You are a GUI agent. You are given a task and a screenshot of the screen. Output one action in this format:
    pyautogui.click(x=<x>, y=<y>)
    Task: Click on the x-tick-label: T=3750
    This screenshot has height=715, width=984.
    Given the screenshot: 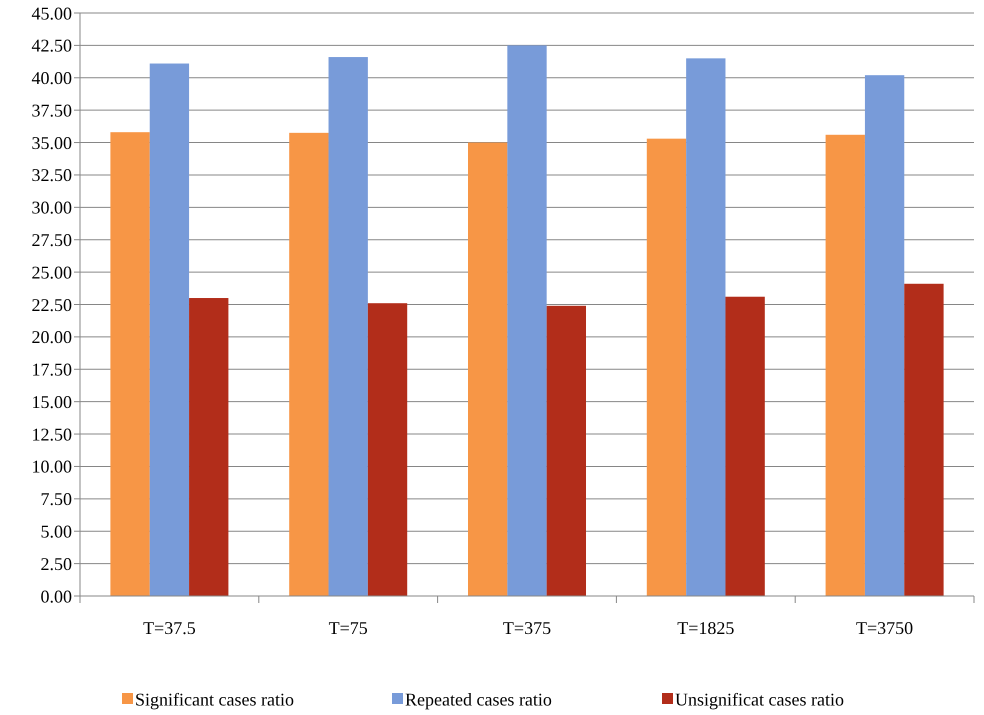 What is the action you would take?
    pyautogui.click(x=885, y=628)
    